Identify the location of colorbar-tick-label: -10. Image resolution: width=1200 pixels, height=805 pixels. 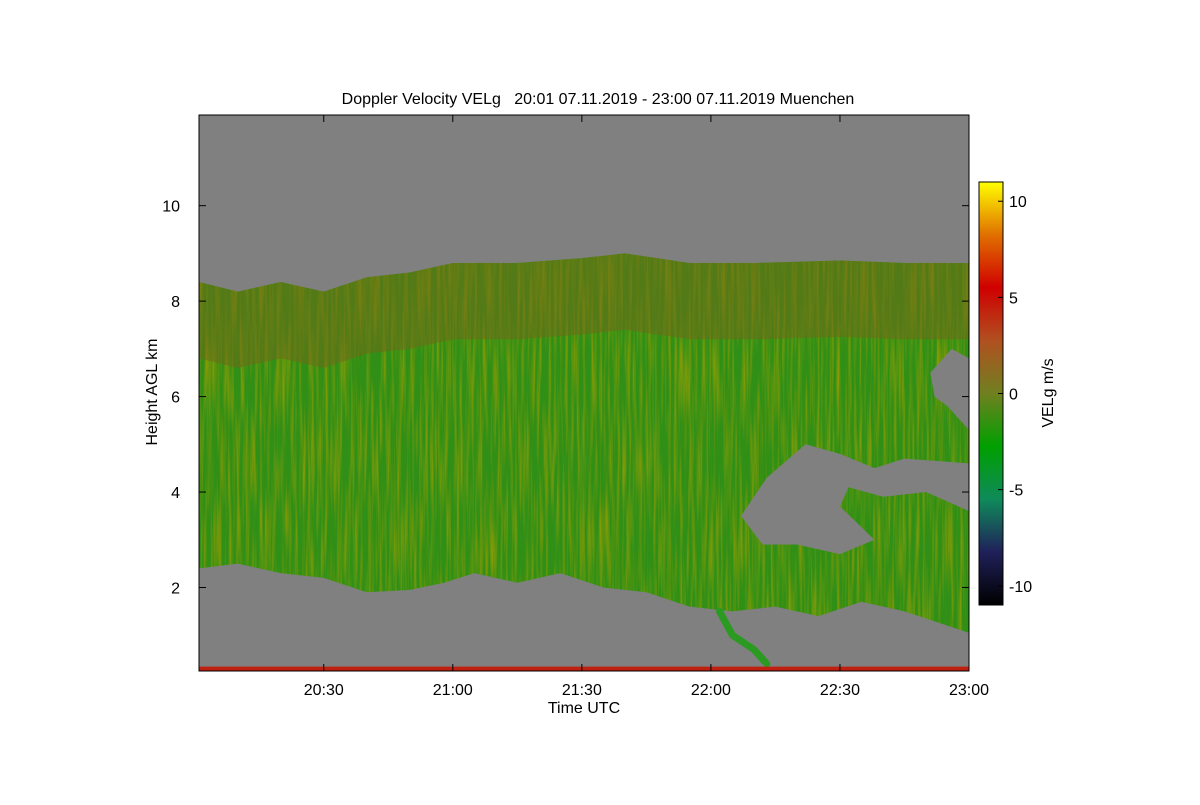
(1020, 587).